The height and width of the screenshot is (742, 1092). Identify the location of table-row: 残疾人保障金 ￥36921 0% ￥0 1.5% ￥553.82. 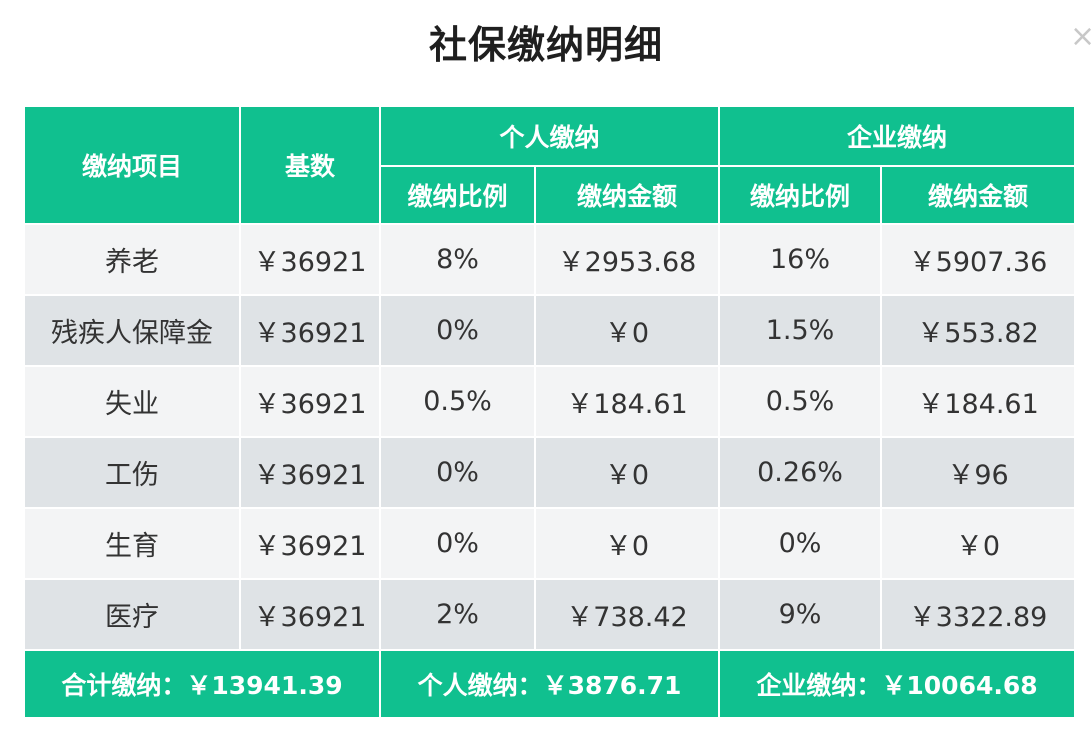
(550, 331).